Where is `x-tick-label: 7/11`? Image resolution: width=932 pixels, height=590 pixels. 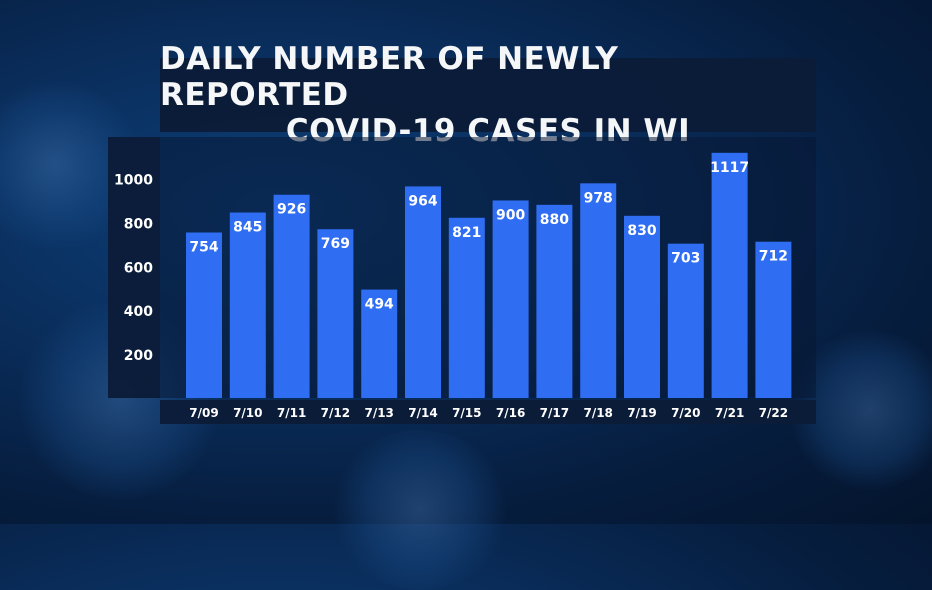
x-tick-label: 7/11 is located at coordinates (291, 413).